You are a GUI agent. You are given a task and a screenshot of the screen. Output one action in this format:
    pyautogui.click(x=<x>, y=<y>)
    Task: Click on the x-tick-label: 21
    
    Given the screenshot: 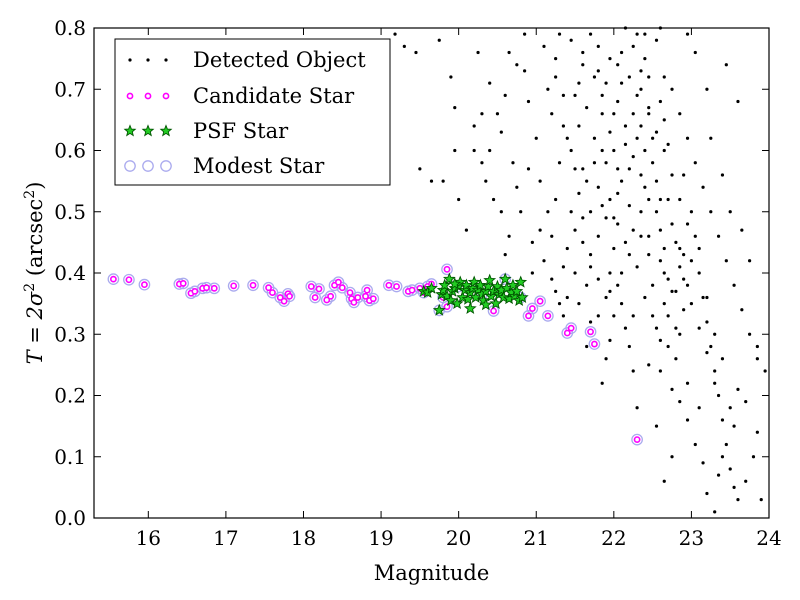 What is the action you would take?
    pyautogui.click(x=536, y=538)
    